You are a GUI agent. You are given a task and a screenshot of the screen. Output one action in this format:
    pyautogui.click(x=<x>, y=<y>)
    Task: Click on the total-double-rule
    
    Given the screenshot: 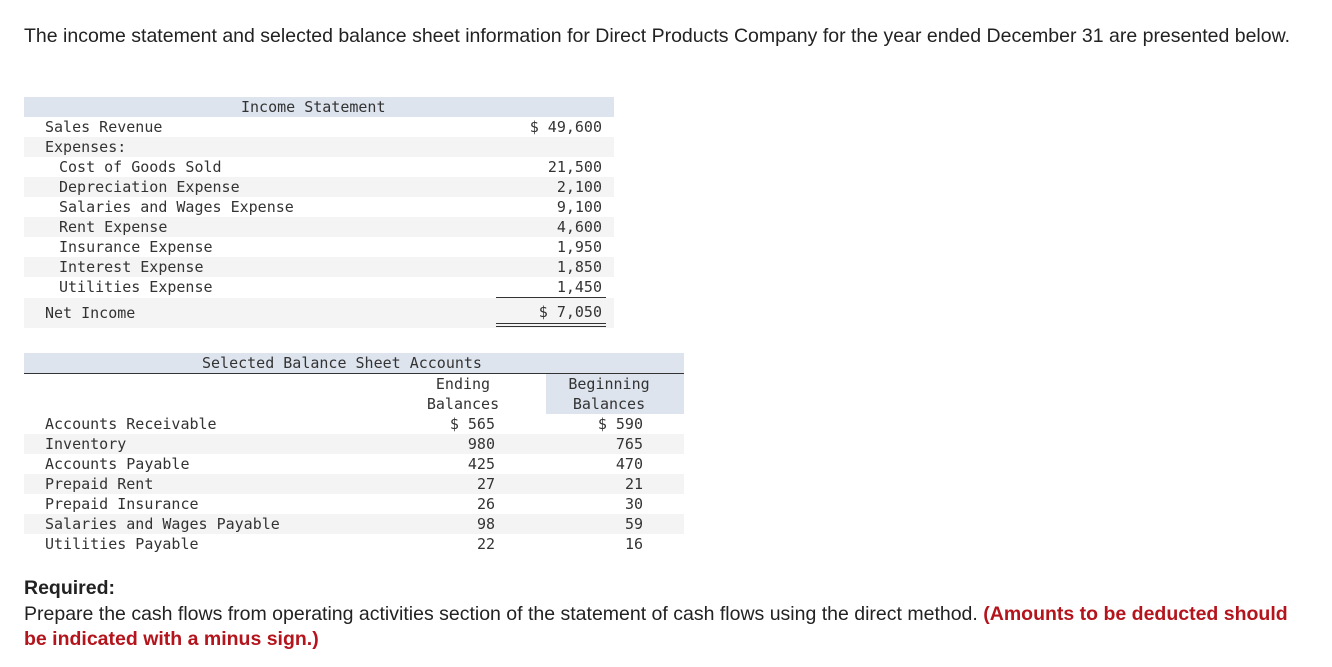 What is the action you would take?
    pyautogui.click(x=551, y=326)
    